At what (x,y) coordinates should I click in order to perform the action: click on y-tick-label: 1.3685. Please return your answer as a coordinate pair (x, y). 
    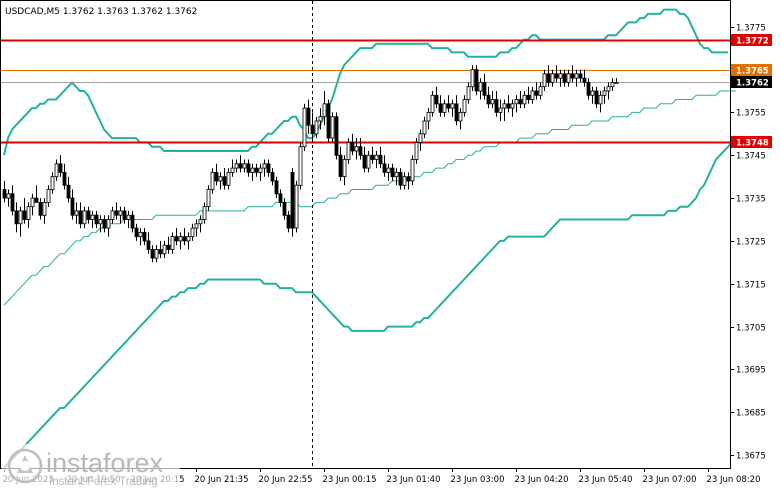
    Looking at the image, I should click on (751, 414).